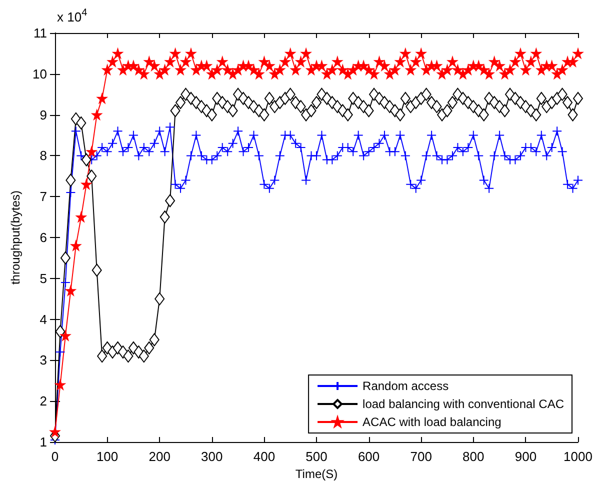 This screenshot has width=596, height=489. I want to click on y-tick-label: 10, so click(39, 74).